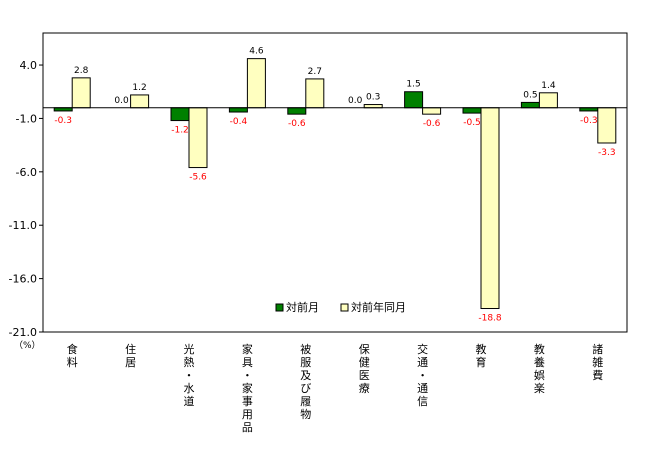 Image resolution: width=663 pixels, height=474 pixels. What do you see at coordinates (239, 122) in the screenshot?
I see `data-label: -0.4` at bounding box center [239, 122].